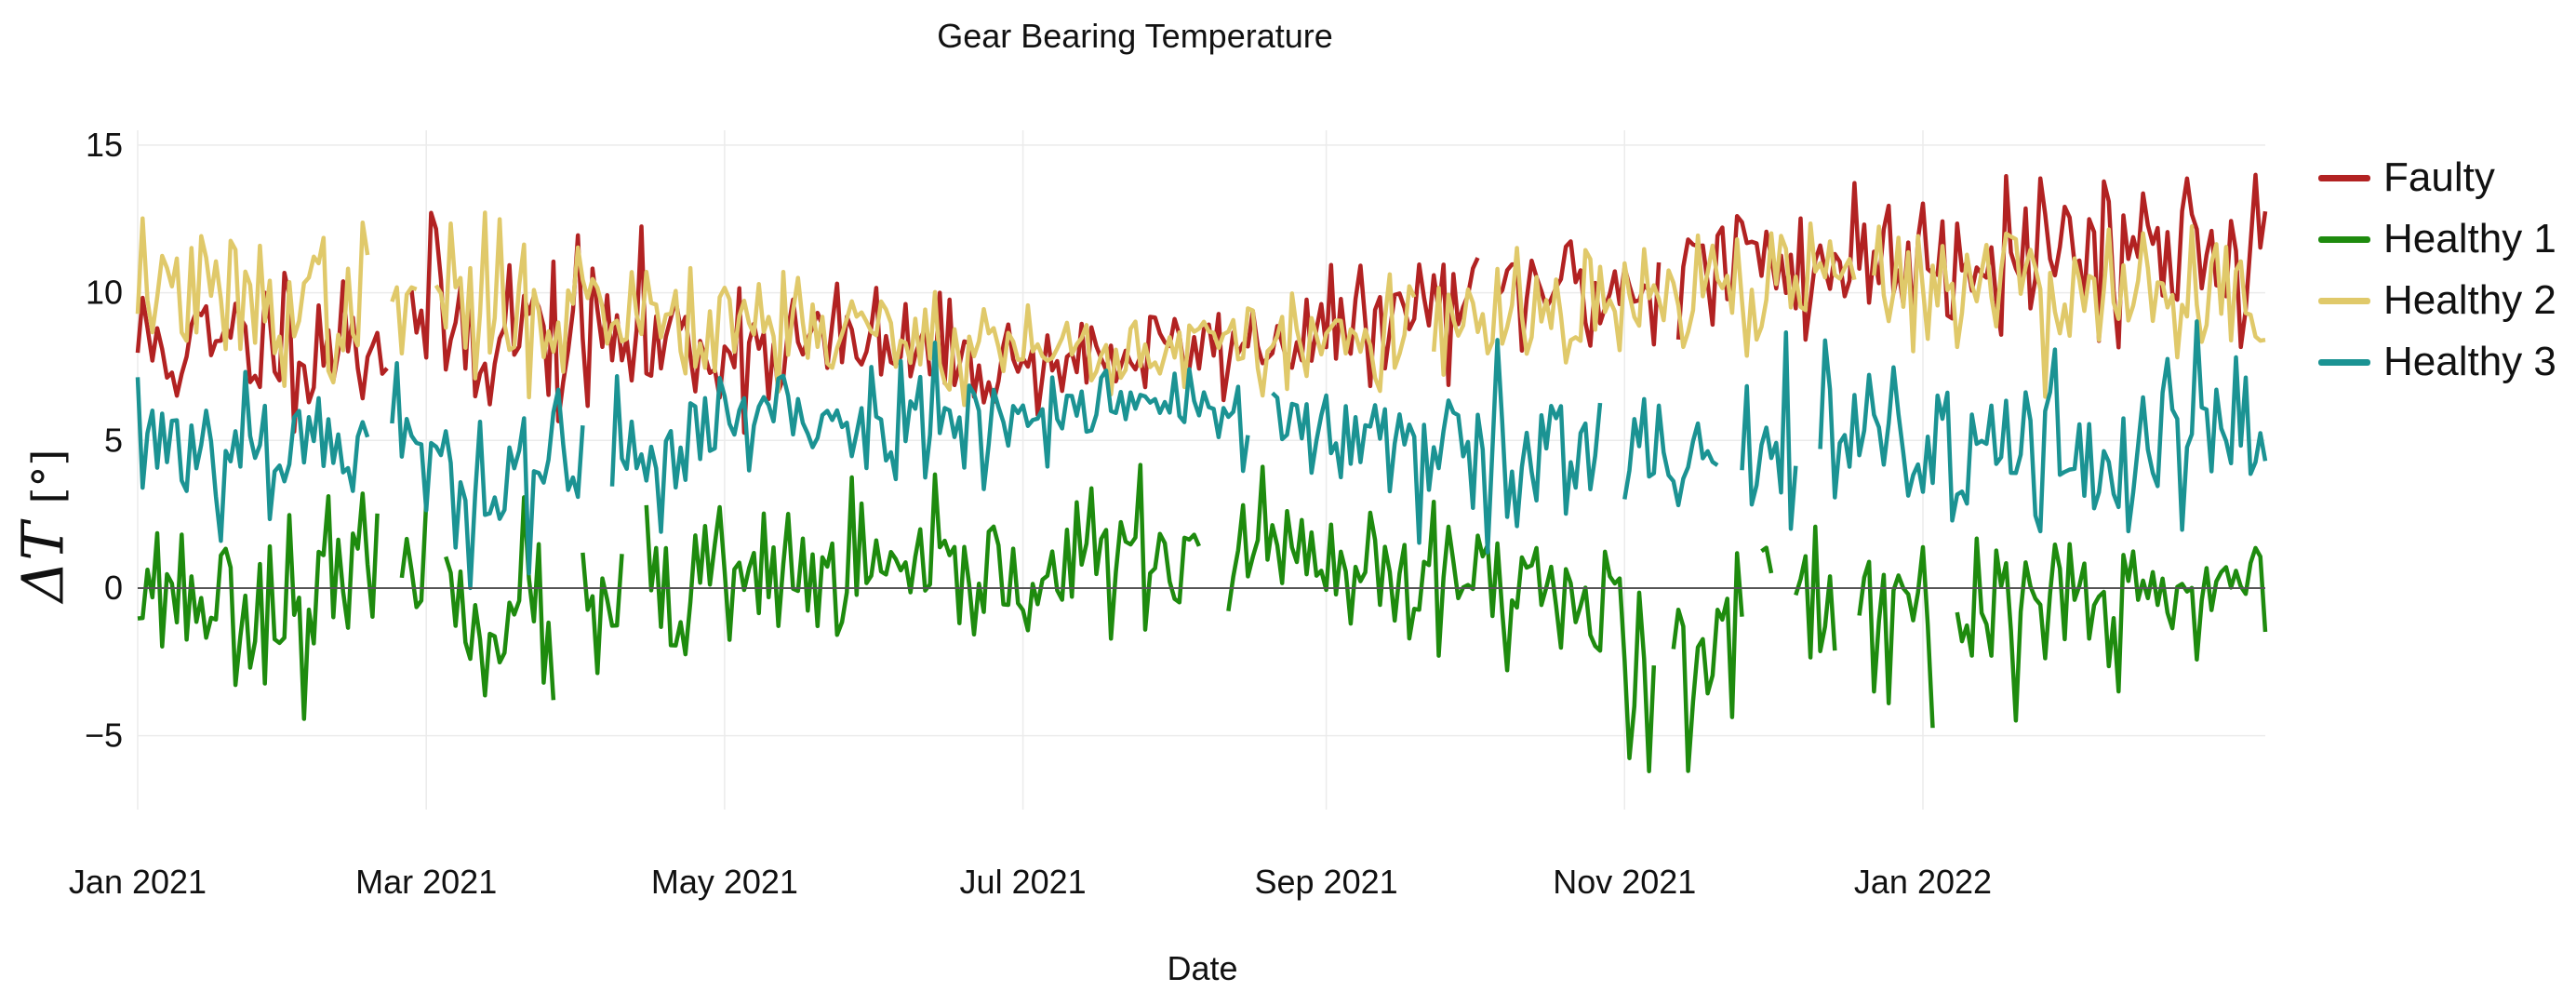 The image size is (2576, 1005). I want to click on legend: Faulty Healthy 1 Healthy 2 Healthy 3, so click(2437, 270).